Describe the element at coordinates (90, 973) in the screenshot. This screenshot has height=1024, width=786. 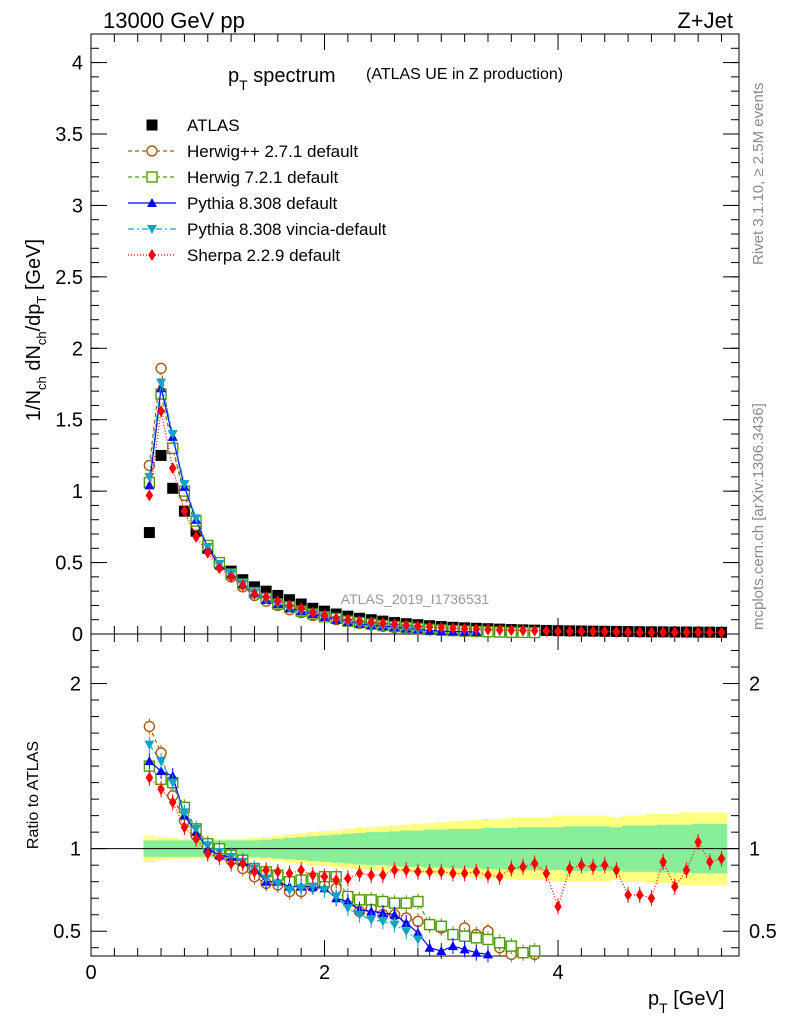
I see `x-tick-label: 0` at that location.